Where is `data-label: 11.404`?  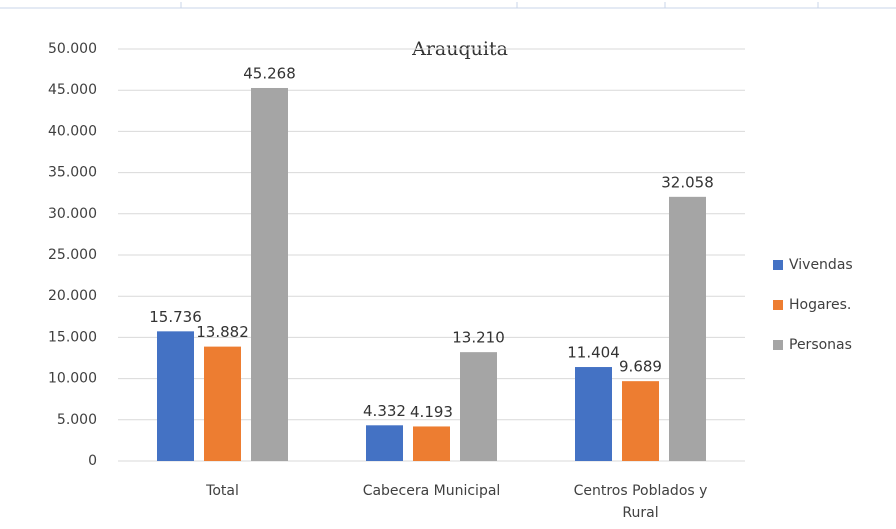
data-label: 11.404 is located at coordinates (593, 353).